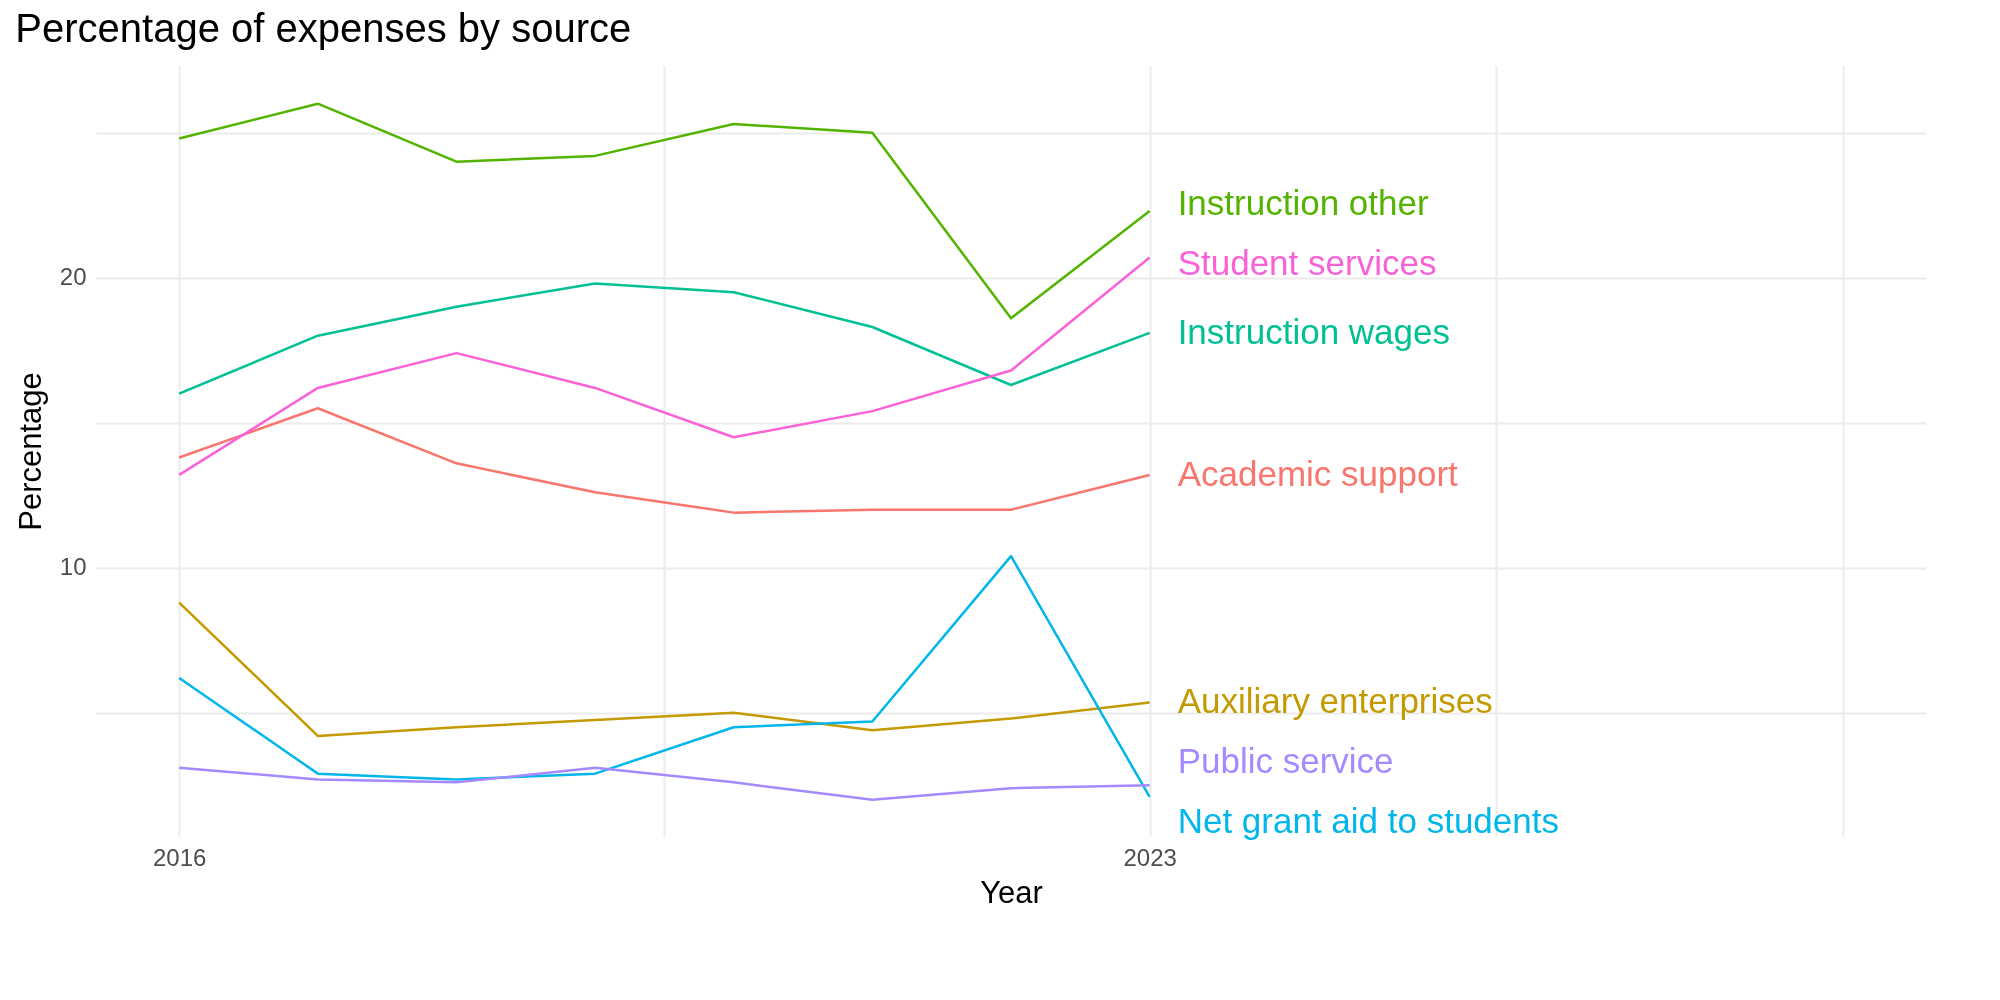 This screenshot has height=1000, width=2000. Describe the element at coordinates (1150, 857) in the screenshot. I see `x-tick-label: 2023` at that location.